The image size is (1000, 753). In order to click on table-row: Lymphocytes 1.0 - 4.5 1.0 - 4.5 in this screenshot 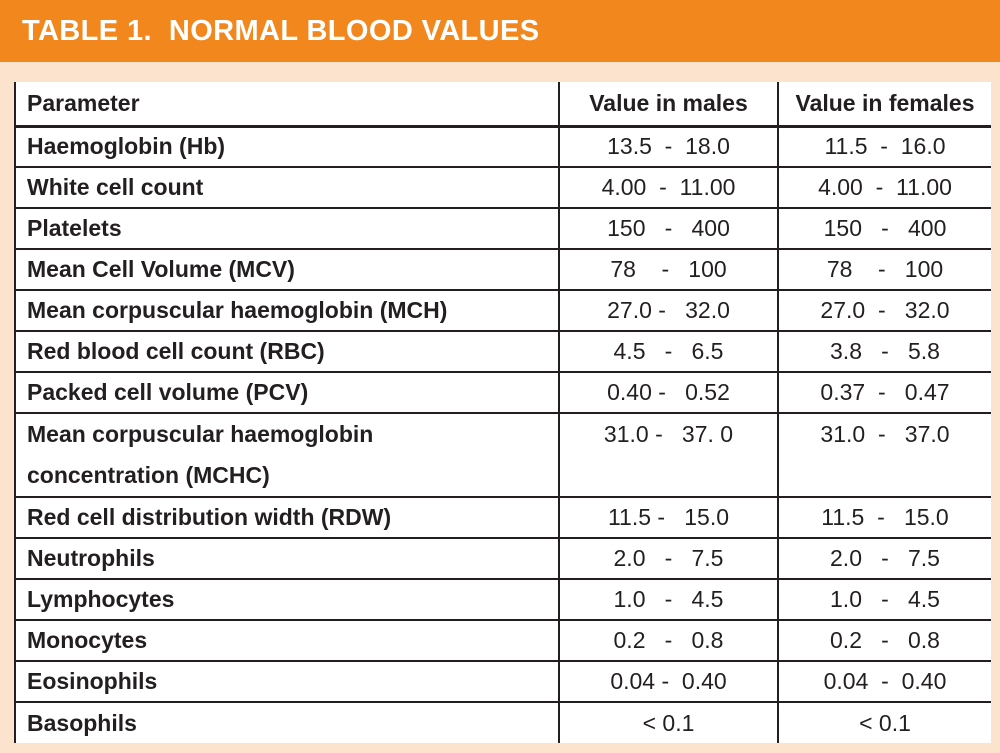, I will do `click(503, 600)`.